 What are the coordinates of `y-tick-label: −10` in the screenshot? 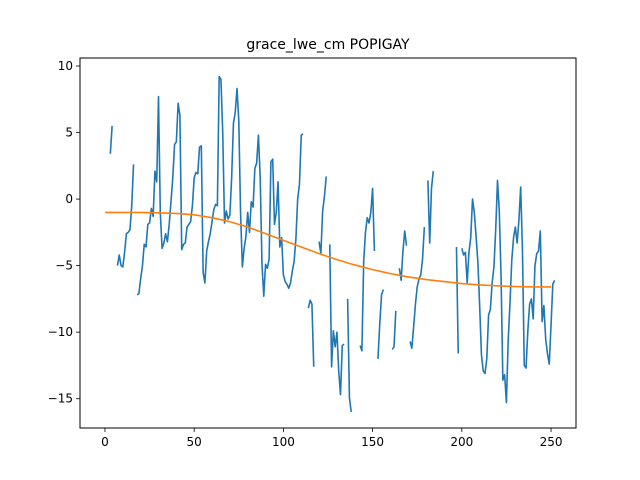 It's located at (60, 332).